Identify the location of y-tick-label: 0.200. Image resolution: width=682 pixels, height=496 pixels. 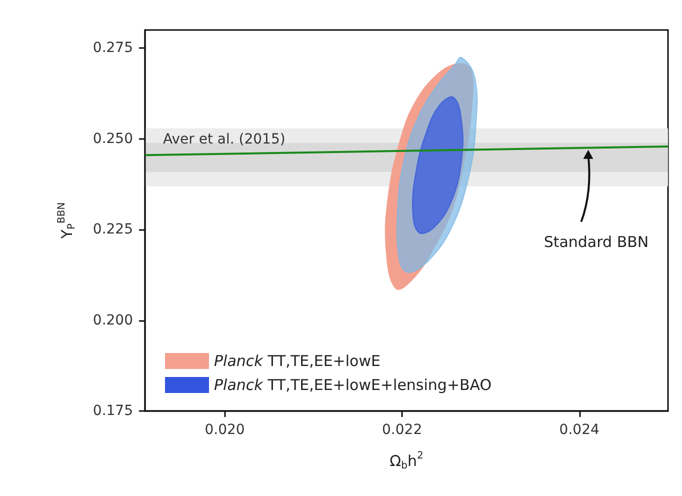
(112, 320).